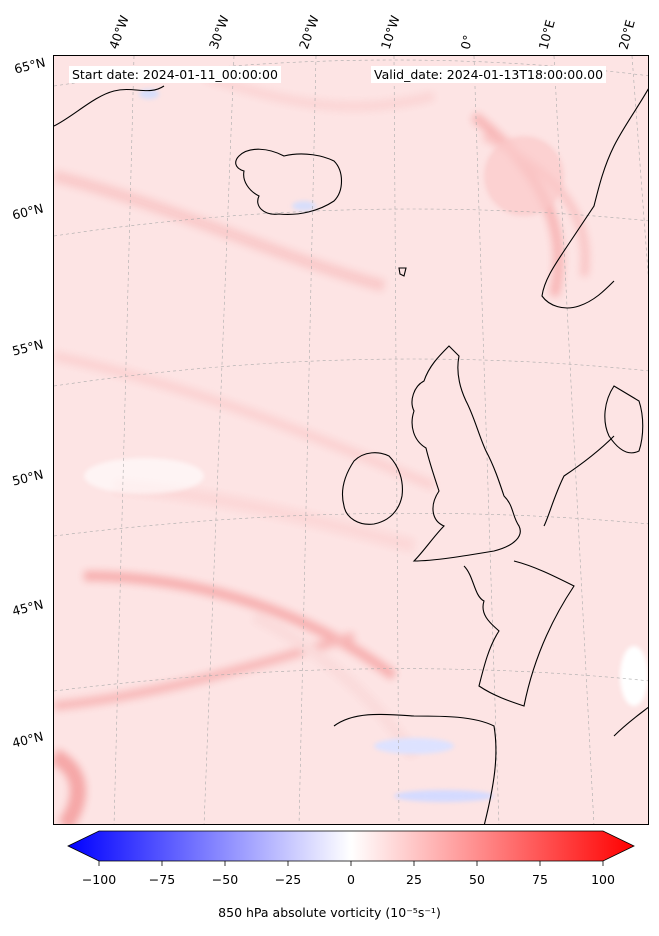 This screenshot has height=936, width=659. Describe the element at coordinates (466, 453) in the screenshot. I see `great-britain-outline` at that location.